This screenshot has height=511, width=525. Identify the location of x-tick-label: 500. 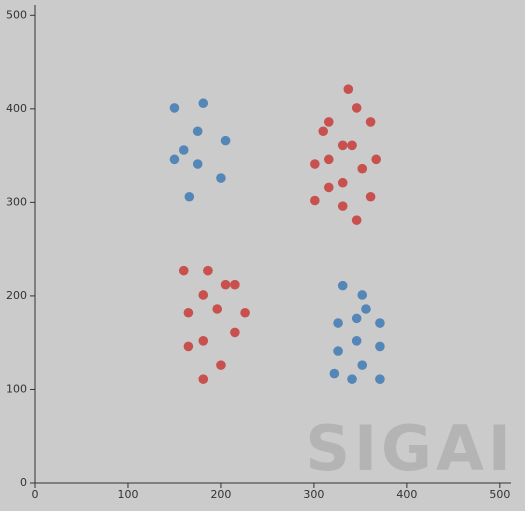
(499, 494).